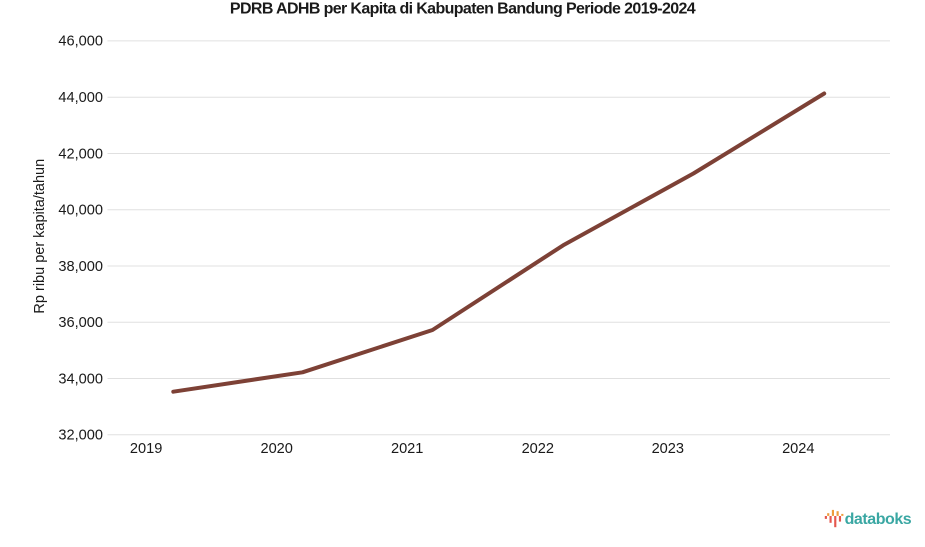 The width and height of the screenshot is (925, 547). Describe the element at coordinates (80, 379) in the screenshot. I see `svg-text: 34,000` at that location.